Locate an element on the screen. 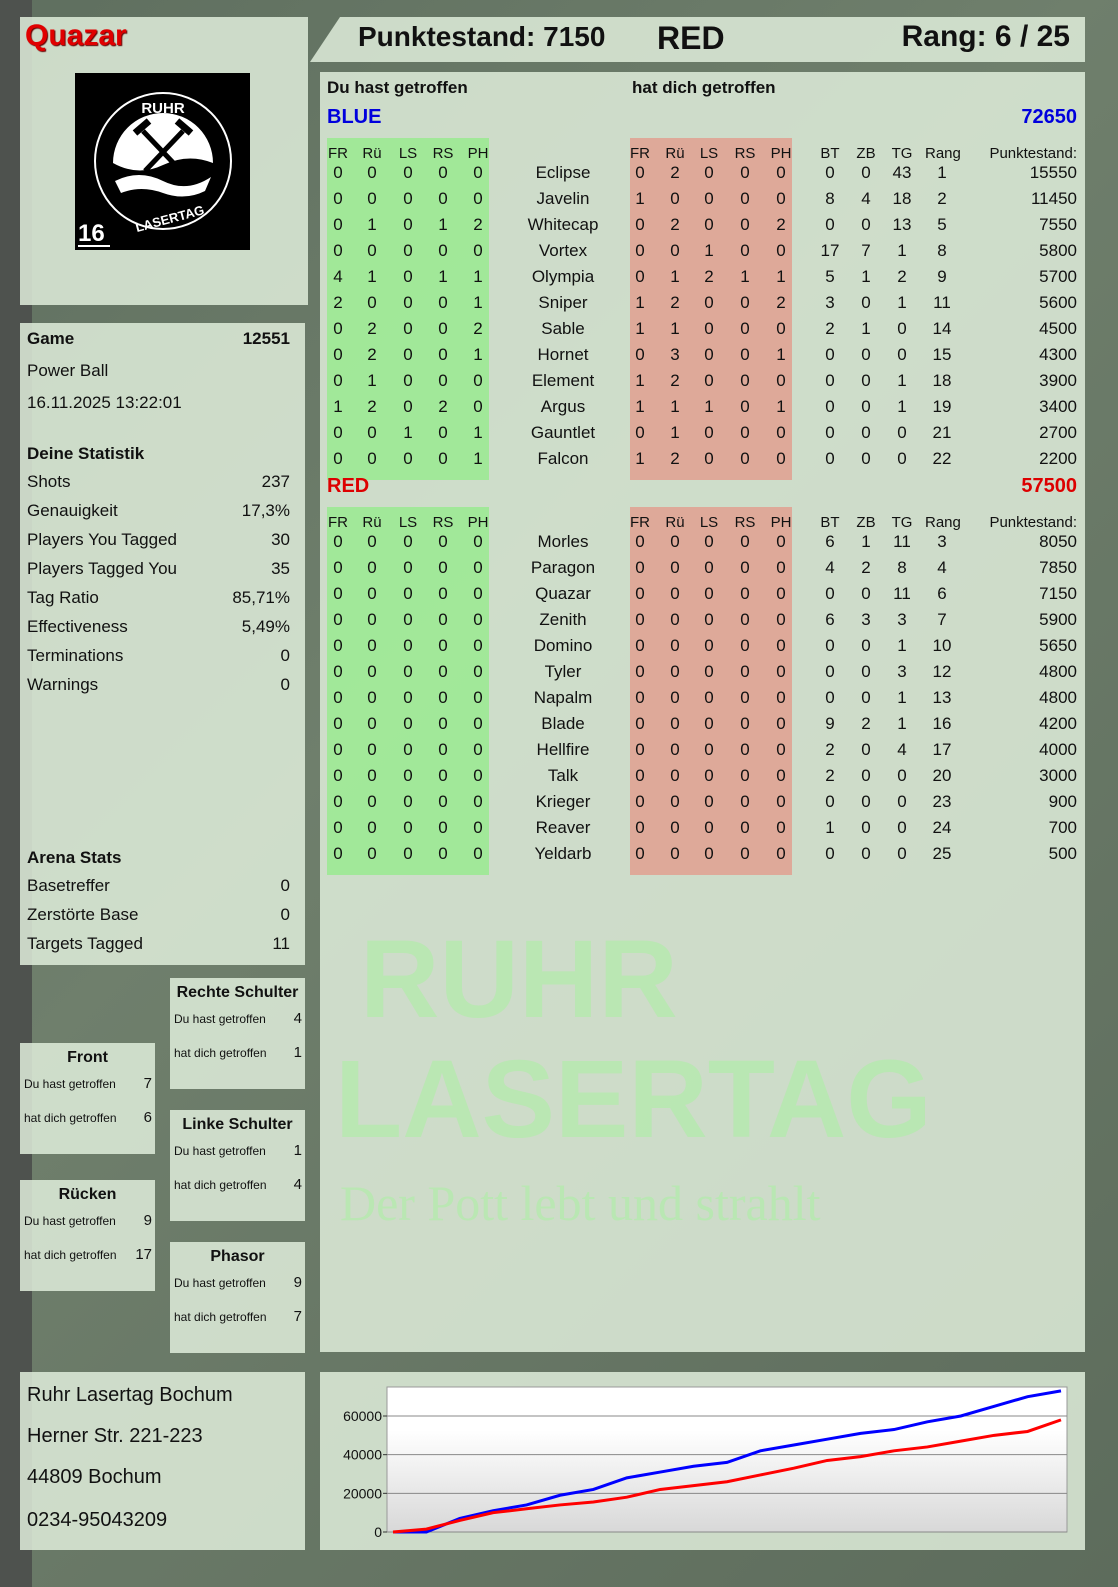  header-score: Punktestand: 7150 is located at coordinates (482, 36).